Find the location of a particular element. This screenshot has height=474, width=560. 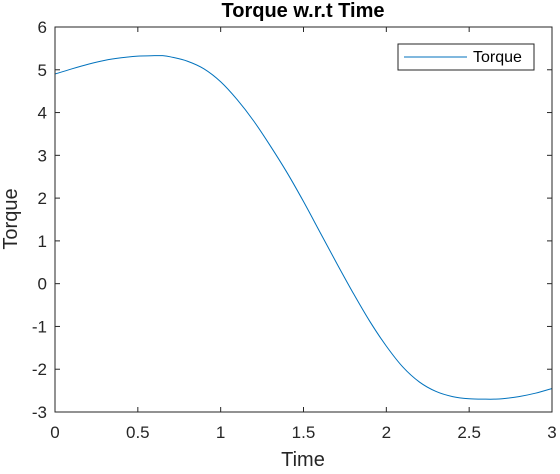

y-tick-label: -2 is located at coordinates (39, 369).